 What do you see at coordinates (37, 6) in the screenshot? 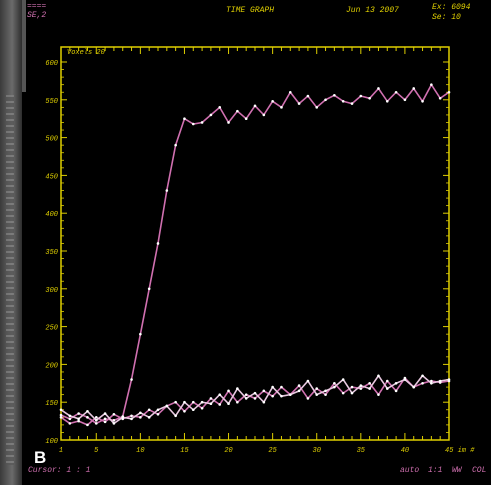
I see `header-tag-top: ====` at bounding box center [37, 6].